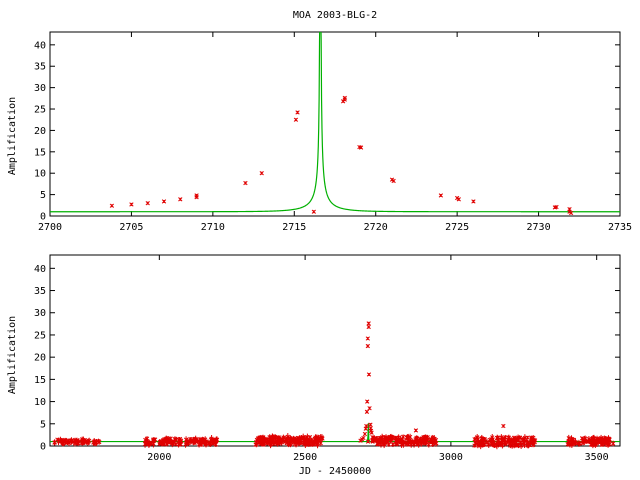  I want to click on bottom-ytick-label: 30, so click(40, 313).